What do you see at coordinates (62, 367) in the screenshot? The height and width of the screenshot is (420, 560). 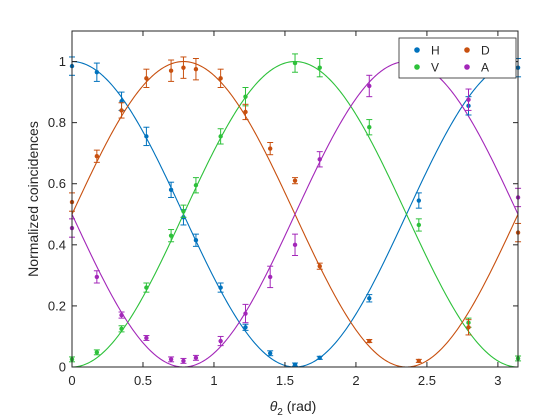 I see `y-tick-label: 0` at bounding box center [62, 367].